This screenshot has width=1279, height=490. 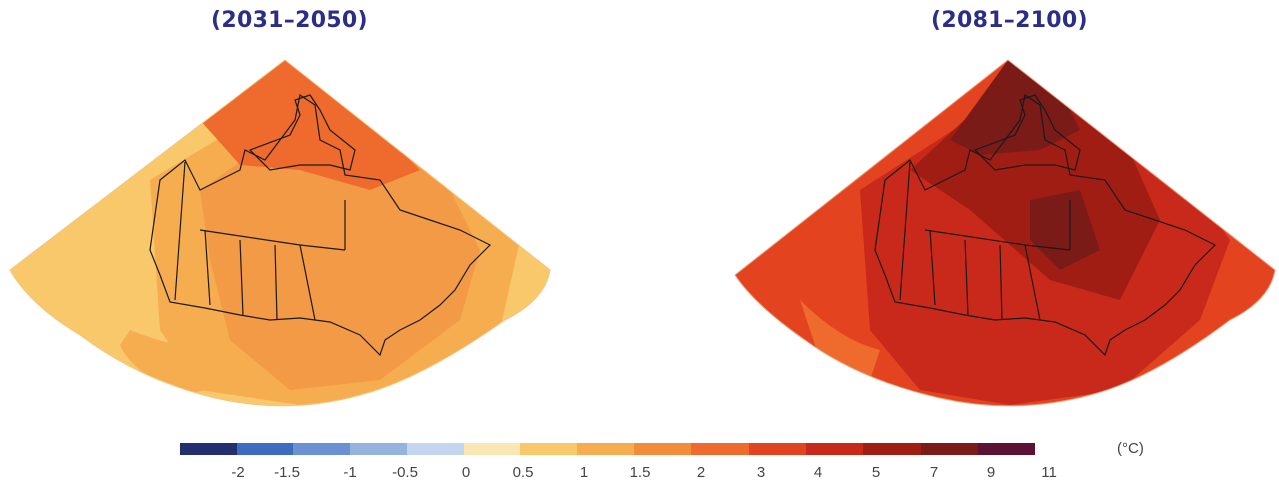 What do you see at coordinates (466, 472) in the screenshot?
I see `colorbar-tick-label: 0` at bounding box center [466, 472].